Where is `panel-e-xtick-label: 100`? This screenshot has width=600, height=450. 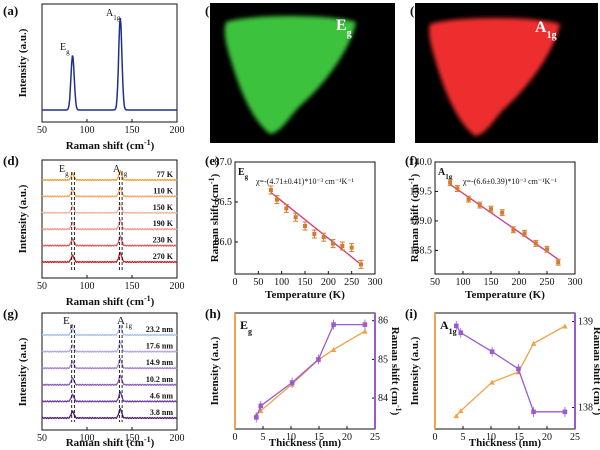
panel-e-xtick-label: 100 is located at coordinates (281, 282).